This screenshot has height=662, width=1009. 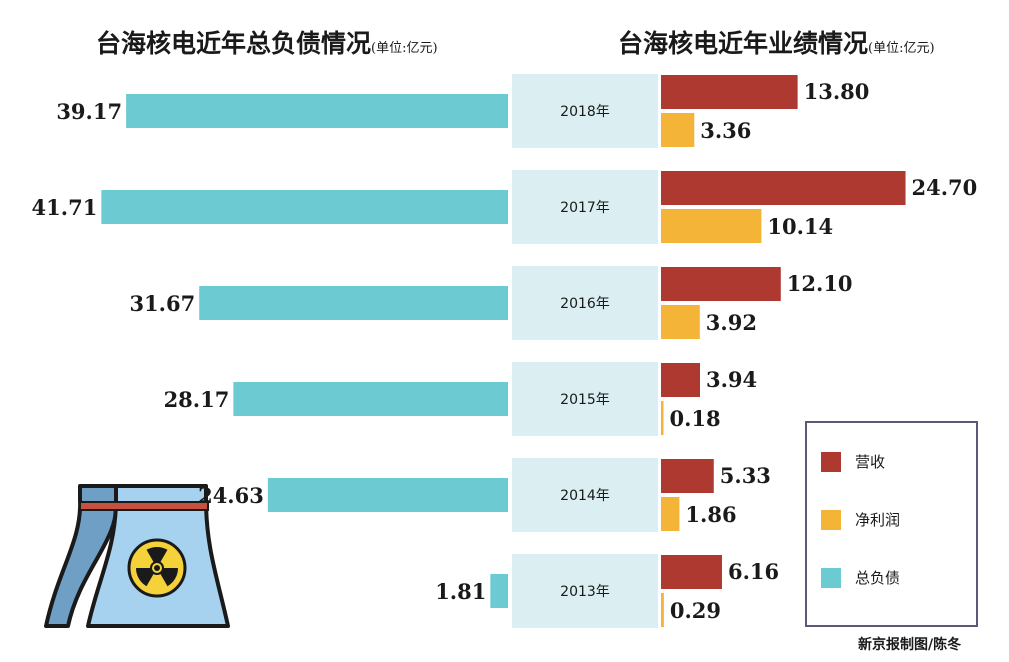 I want to click on legend-swatch-total-liabilities, so click(x=831, y=577).